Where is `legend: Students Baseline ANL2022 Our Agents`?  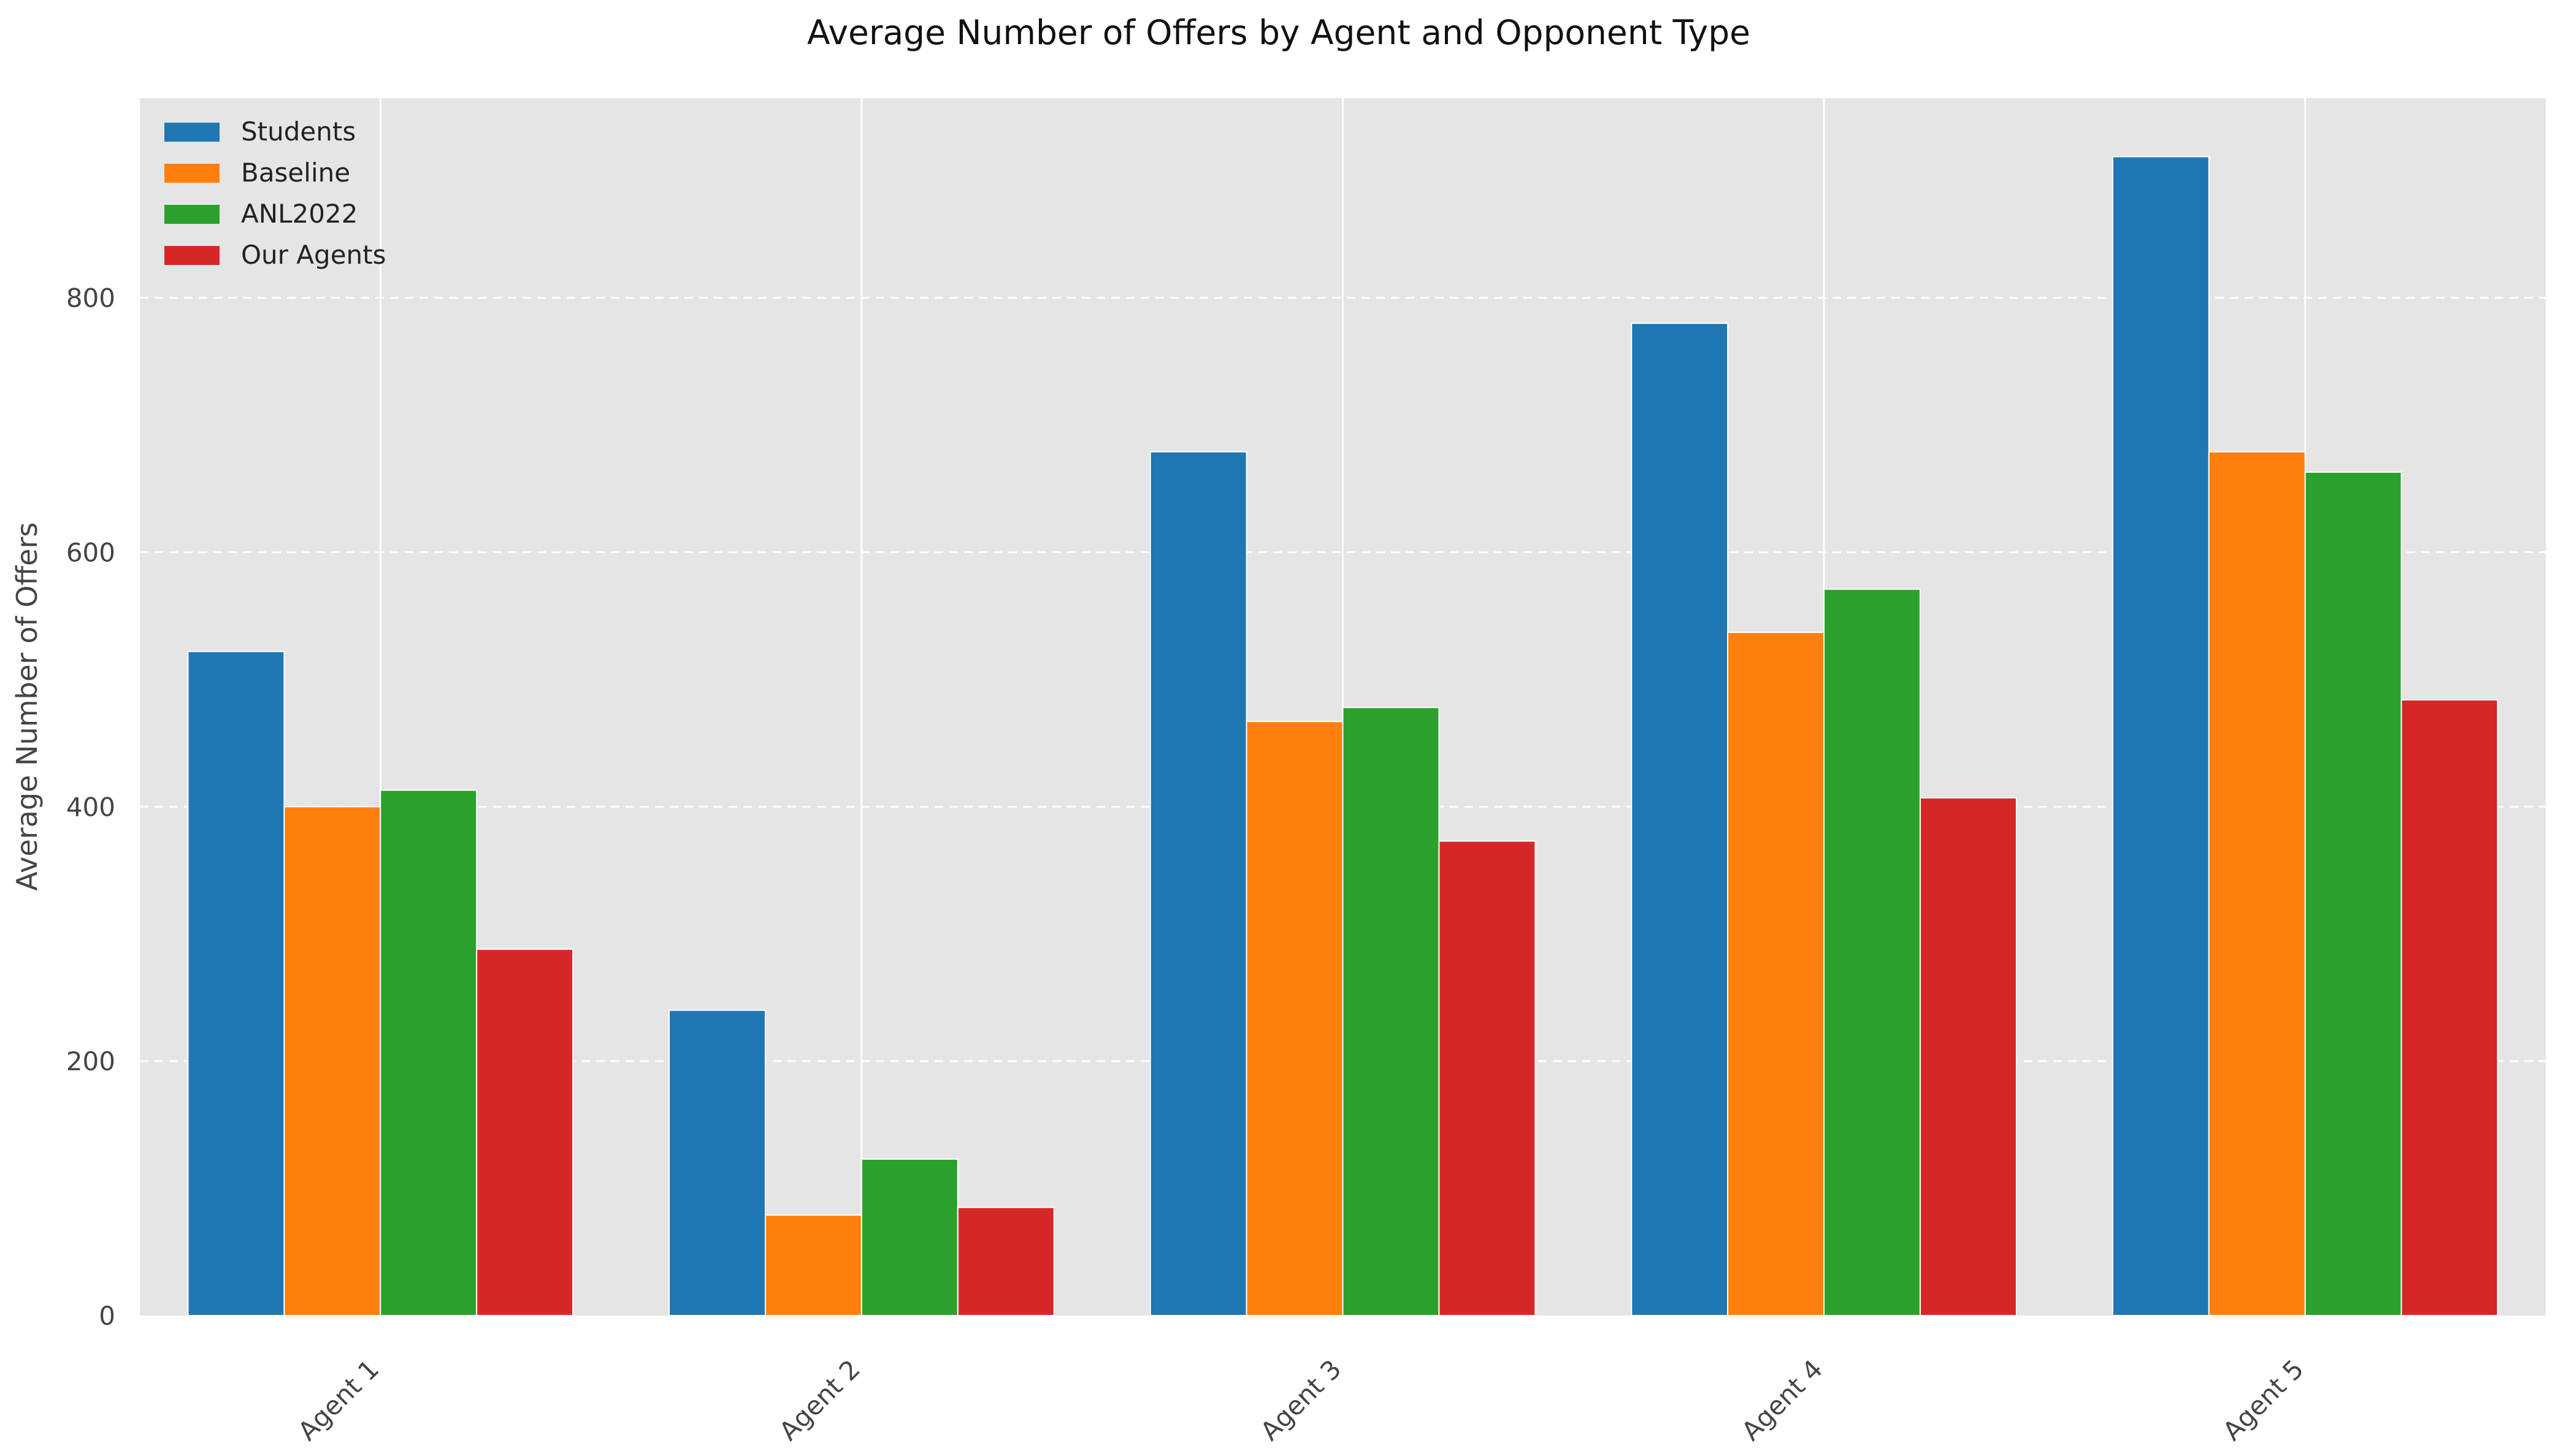 legend: Students Baseline ANL2022 Our Agents is located at coordinates (275, 193).